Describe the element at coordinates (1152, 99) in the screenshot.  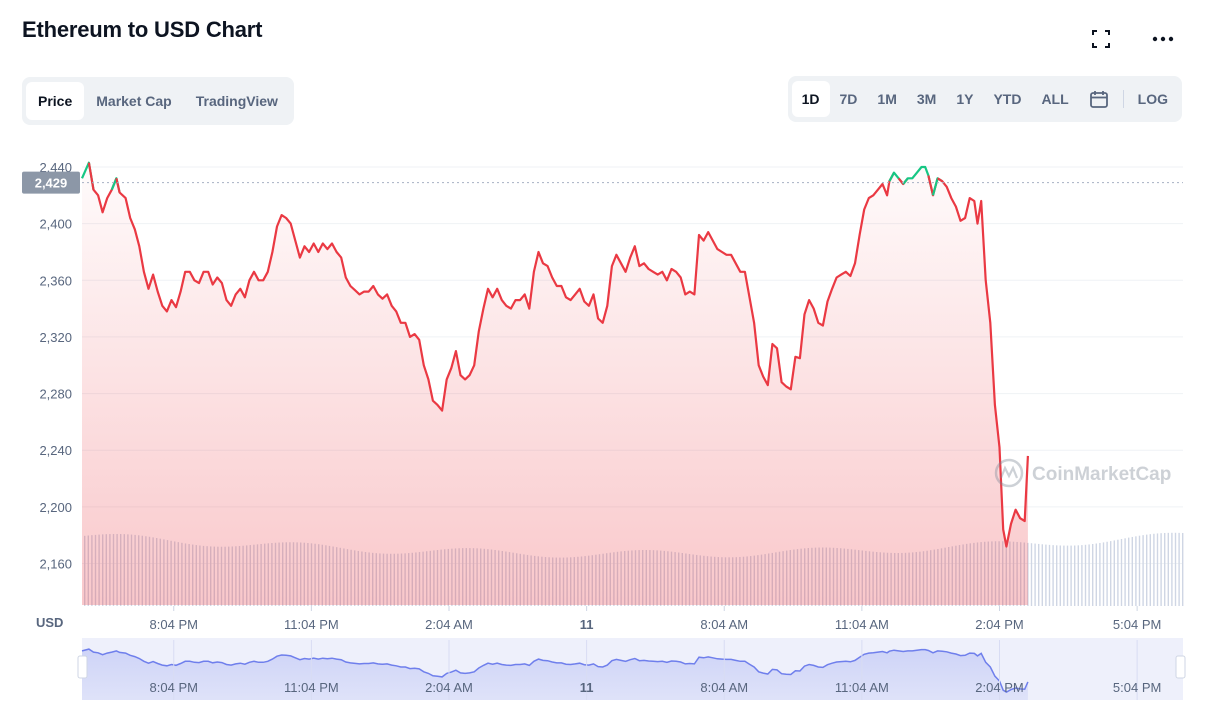
I see `log-toggle: LOG` at that location.